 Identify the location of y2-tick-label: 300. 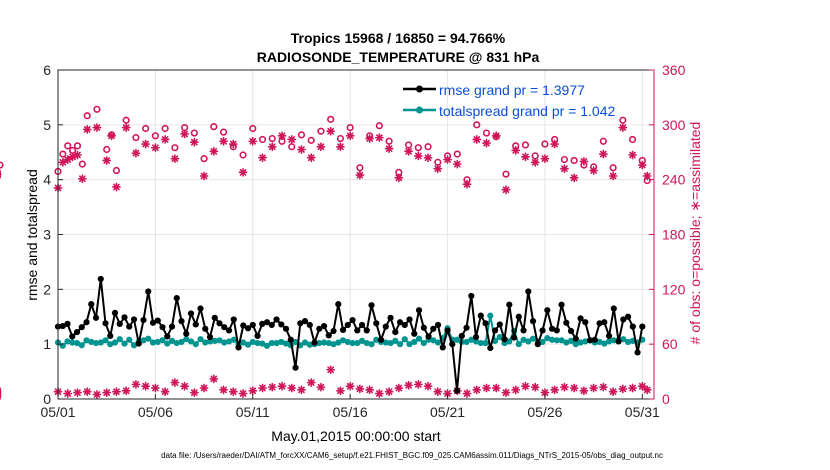
(674, 125).